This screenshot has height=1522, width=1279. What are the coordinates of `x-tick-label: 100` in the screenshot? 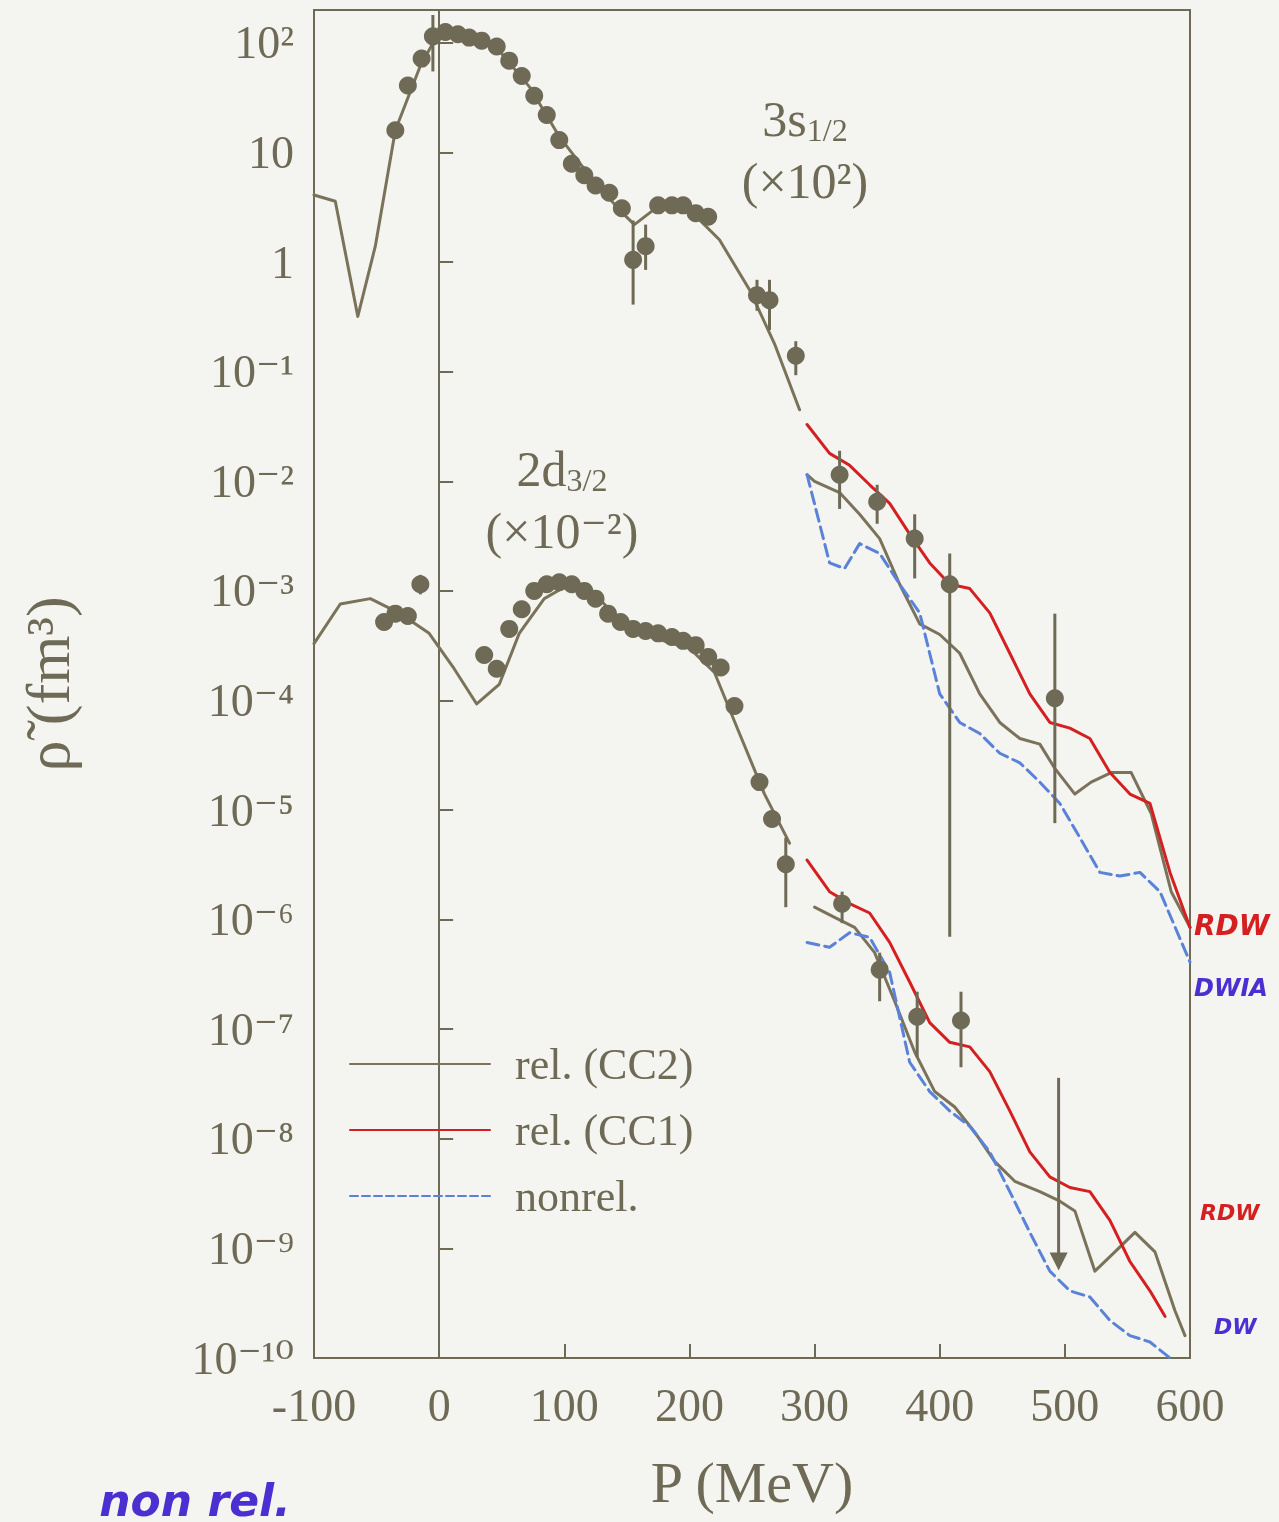 It's located at (564, 1405).